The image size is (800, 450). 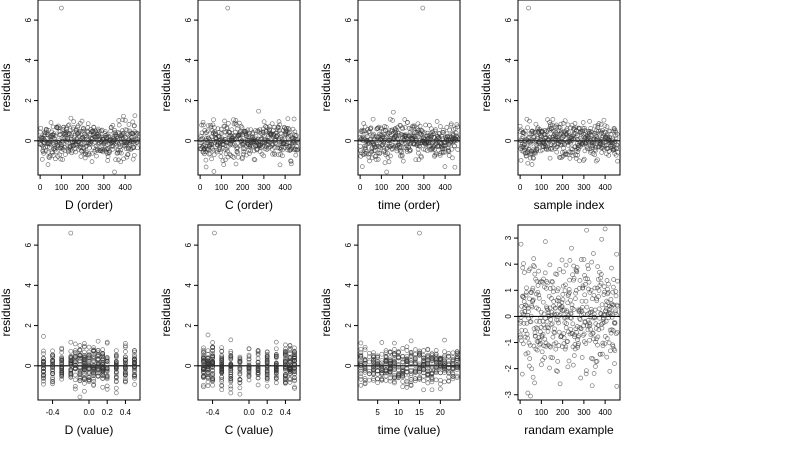 I want to click on x-tick-label: 20, so click(x=440, y=412).